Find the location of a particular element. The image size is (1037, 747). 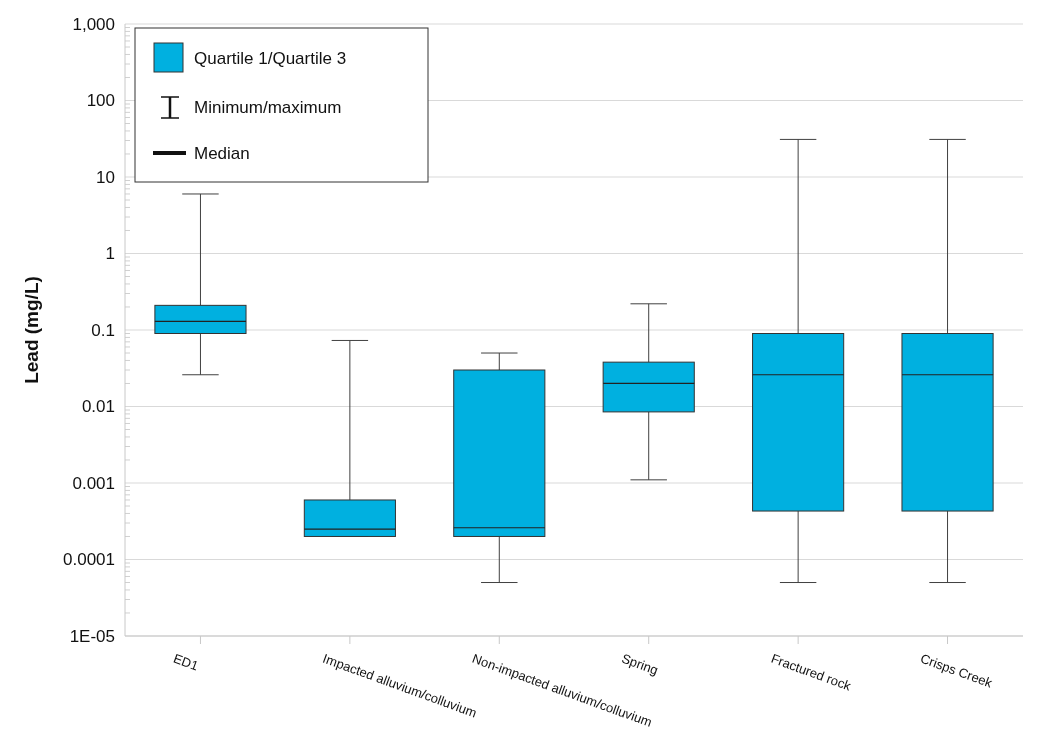

y-tick-label: 1E-05 is located at coordinates (92, 636).